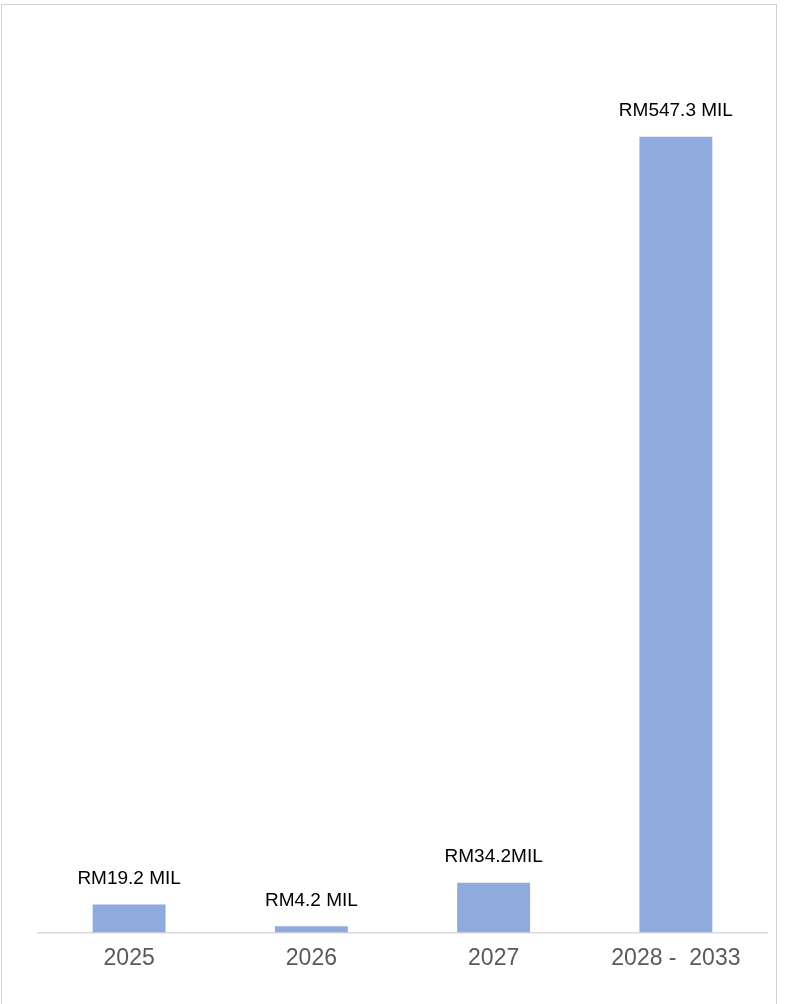  Describe the element at coordinates (493, 856) in the screenshot. I see `data-label: RM34.2MIL` at that location.